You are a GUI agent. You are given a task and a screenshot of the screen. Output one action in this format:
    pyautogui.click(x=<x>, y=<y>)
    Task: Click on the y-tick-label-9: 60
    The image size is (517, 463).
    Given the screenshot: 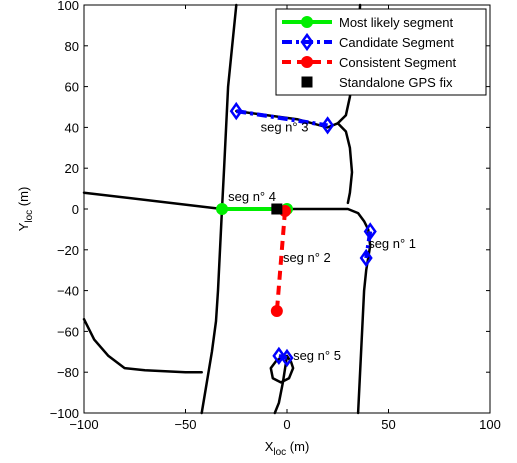 What is the action you would take?
    pyautogui.click(x=72, y=87)
    